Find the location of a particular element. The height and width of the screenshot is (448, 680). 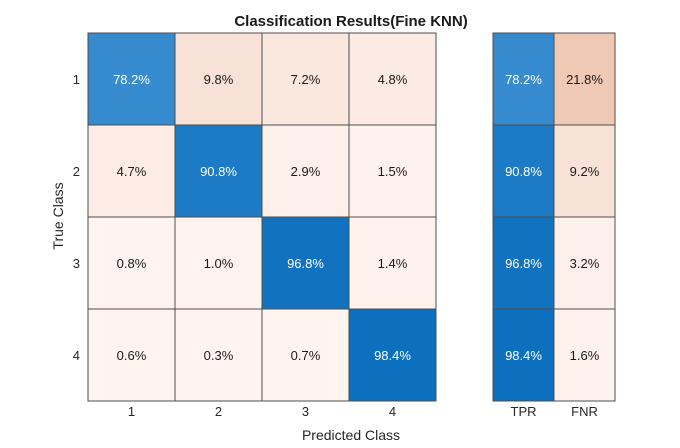

summary-col-label-tpr: TPR is located at coordinates (524, 411).